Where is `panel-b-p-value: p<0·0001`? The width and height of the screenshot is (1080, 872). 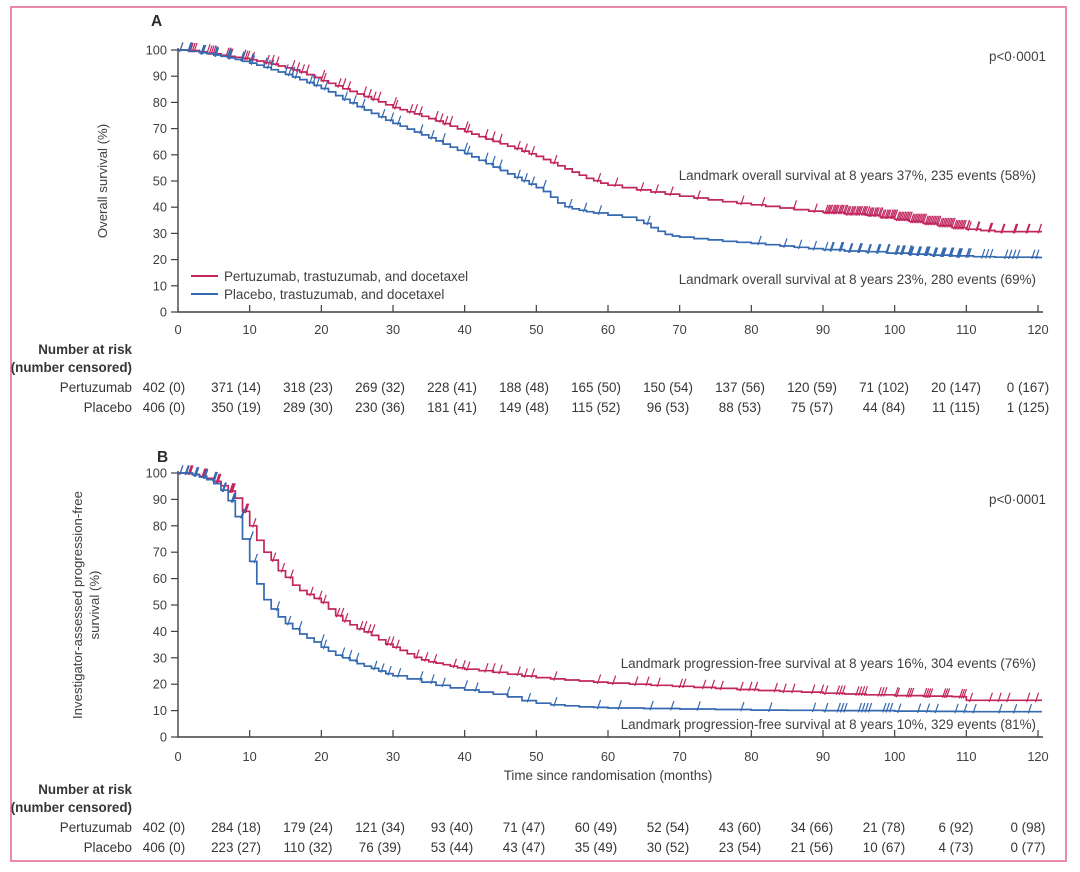
panel-b-p-value: p<0·0001 is located at coordinates (1017, 499).